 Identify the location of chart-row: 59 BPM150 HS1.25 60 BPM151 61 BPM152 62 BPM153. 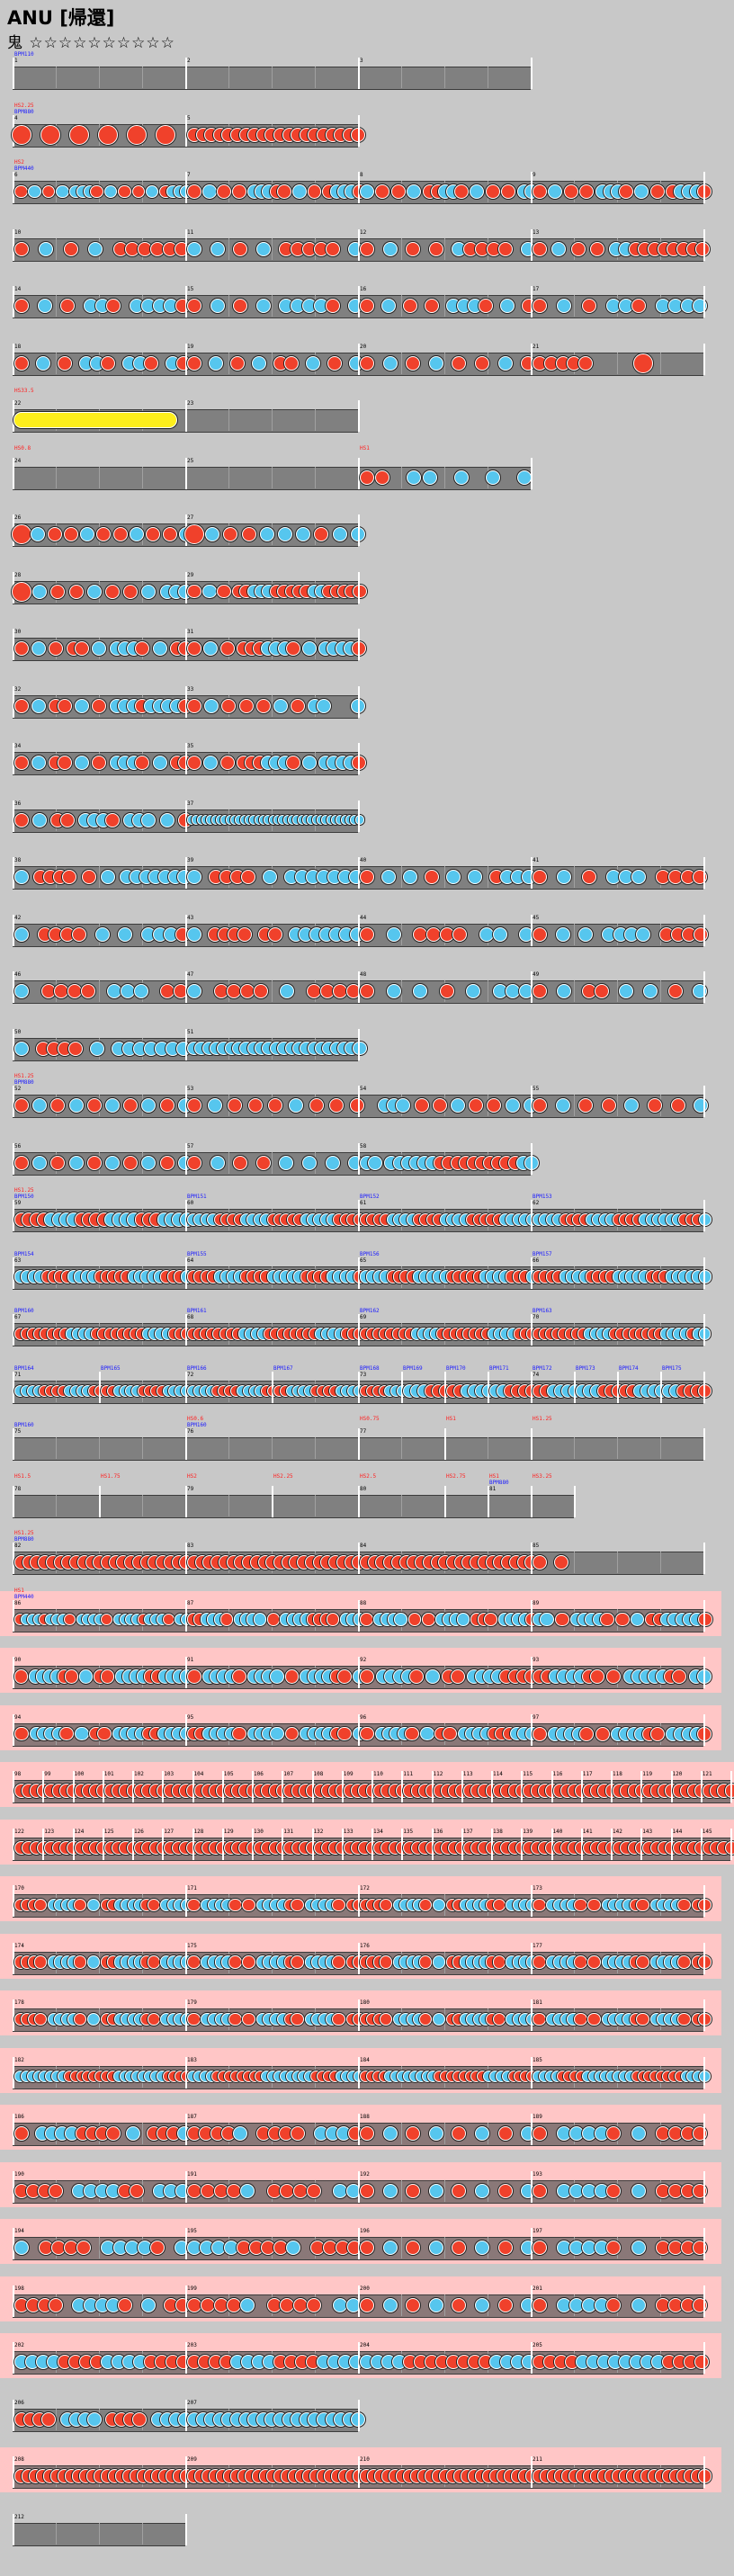
(367, 1214).